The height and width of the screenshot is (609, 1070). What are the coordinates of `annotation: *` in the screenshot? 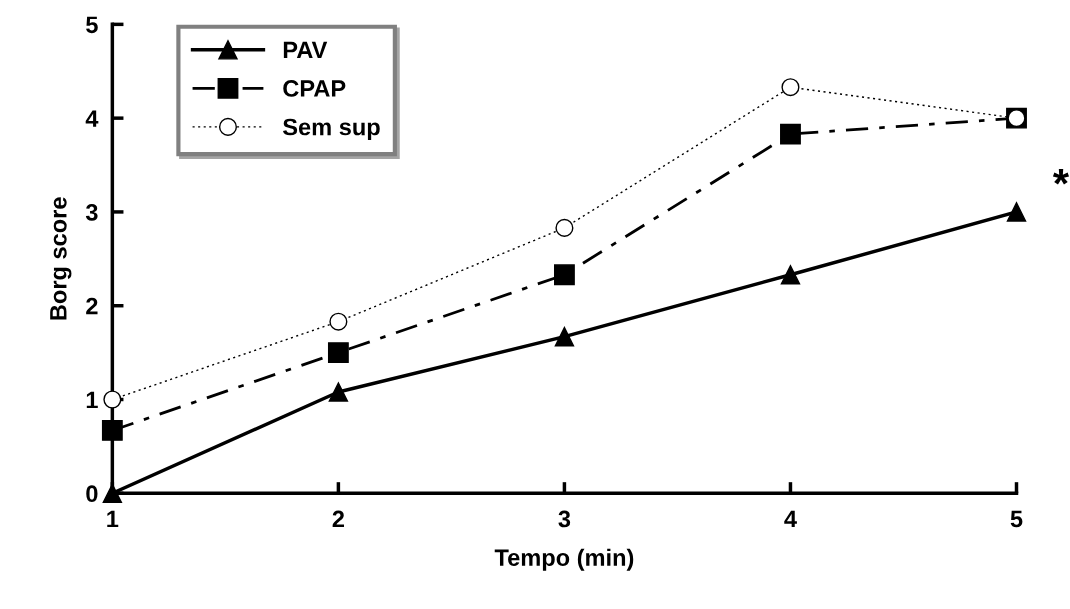 It's located at (1061, 177).